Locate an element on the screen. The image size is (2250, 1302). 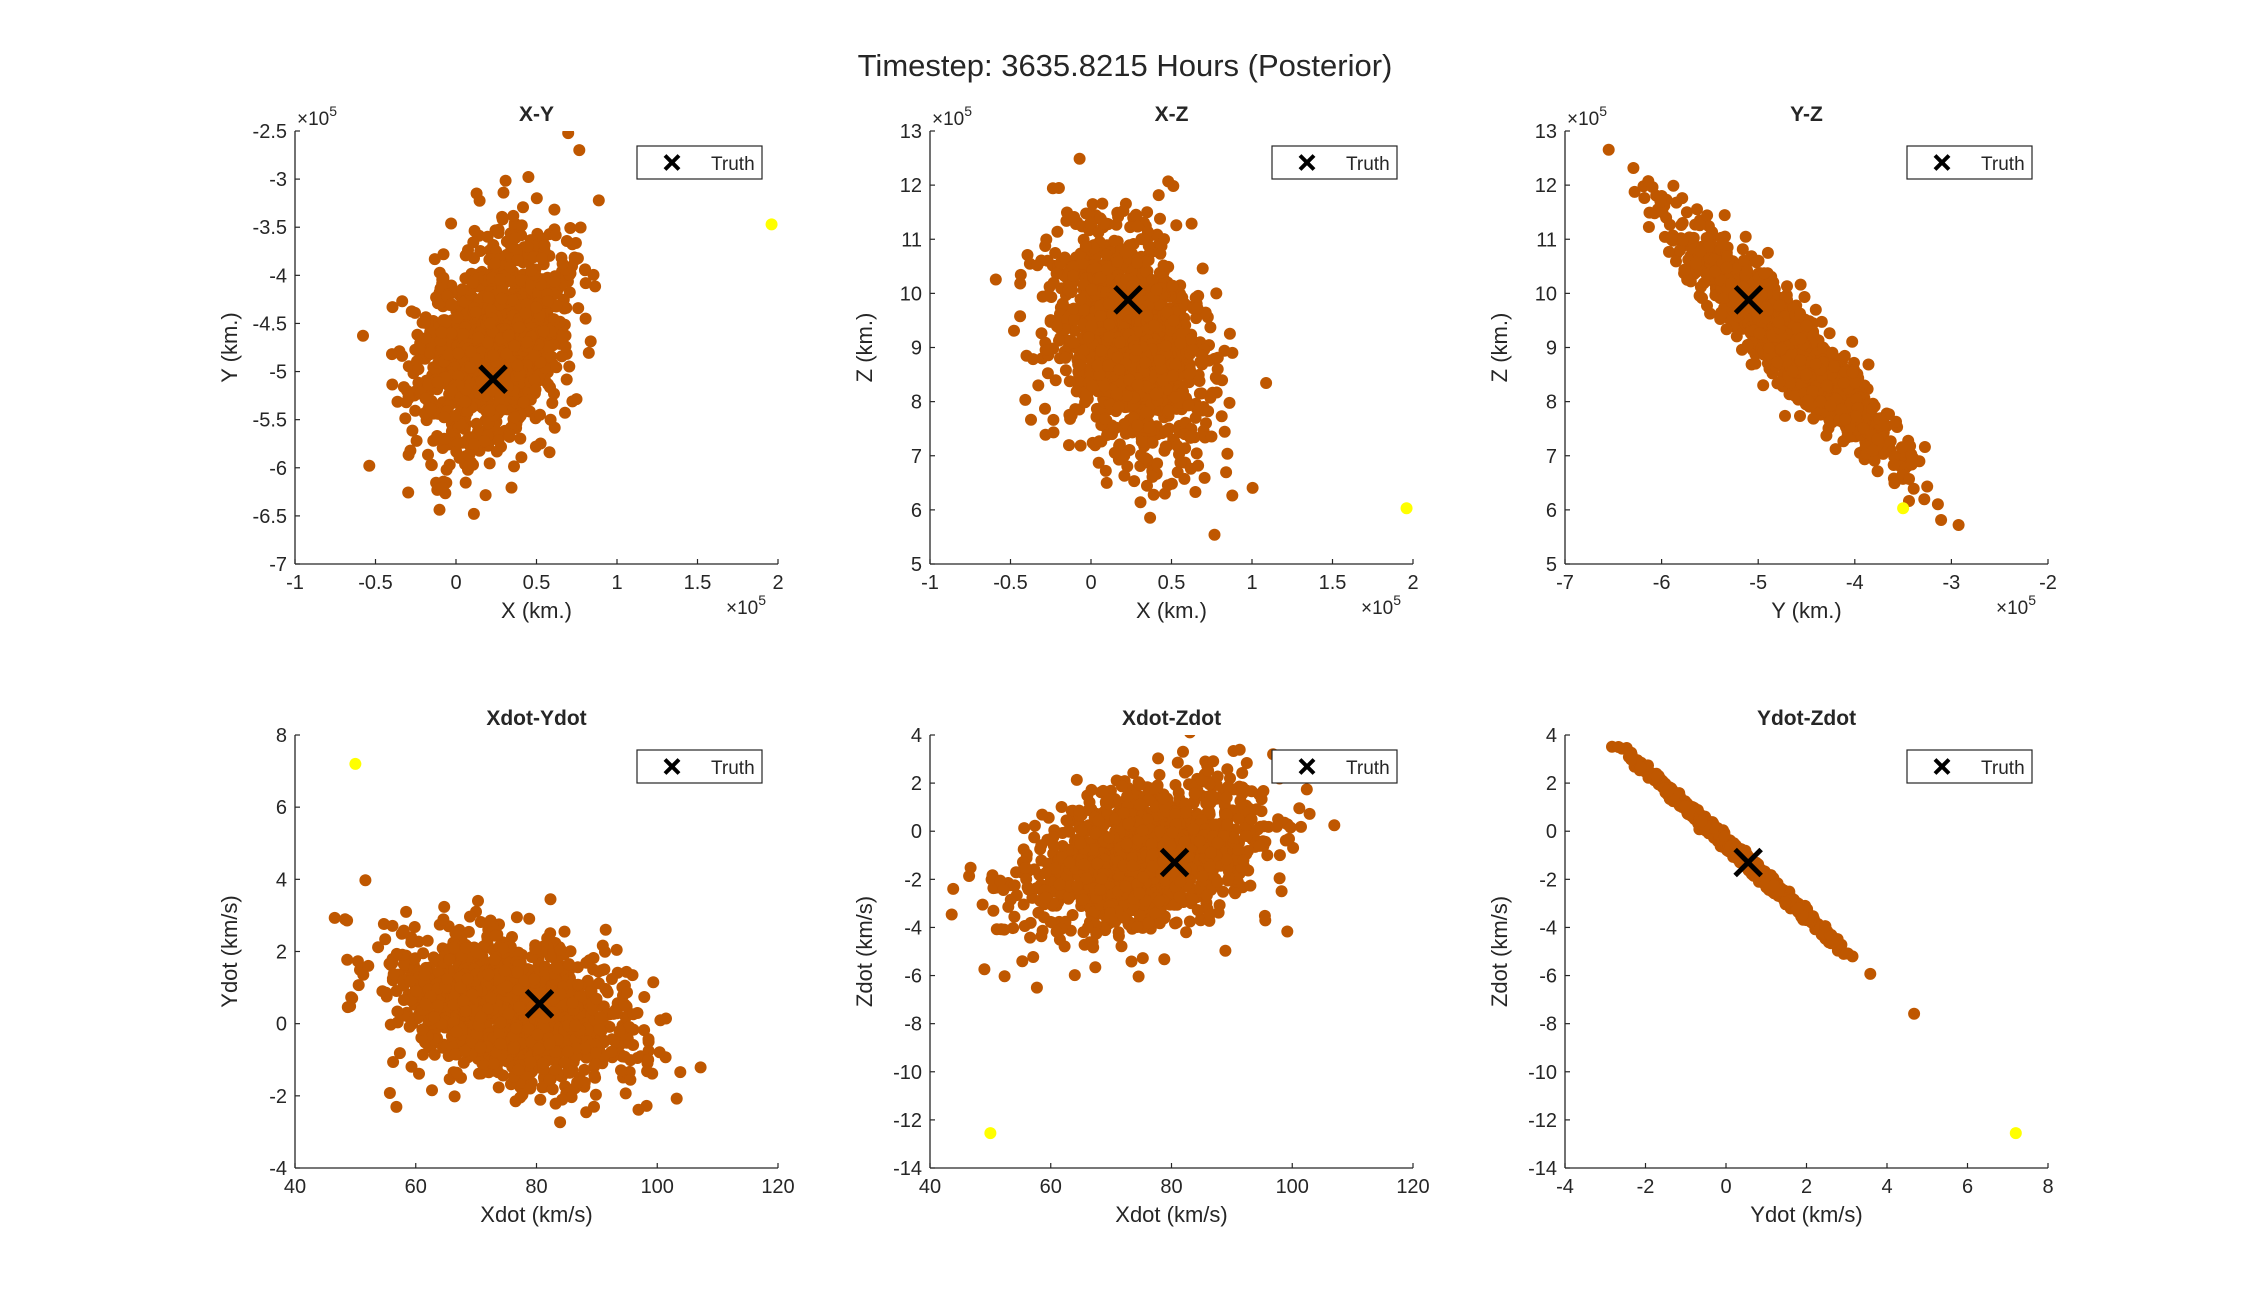
x-tick-label: 0 is located at coordinates (1090, 583).